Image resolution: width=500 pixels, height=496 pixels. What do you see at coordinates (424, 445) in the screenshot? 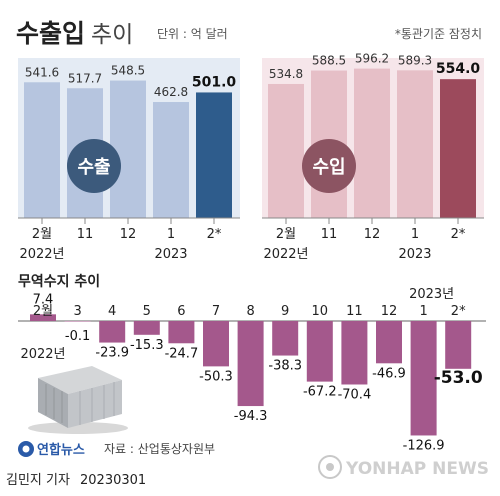
I see `balance-value-label: -126.9` at bounding box center [424, 445].